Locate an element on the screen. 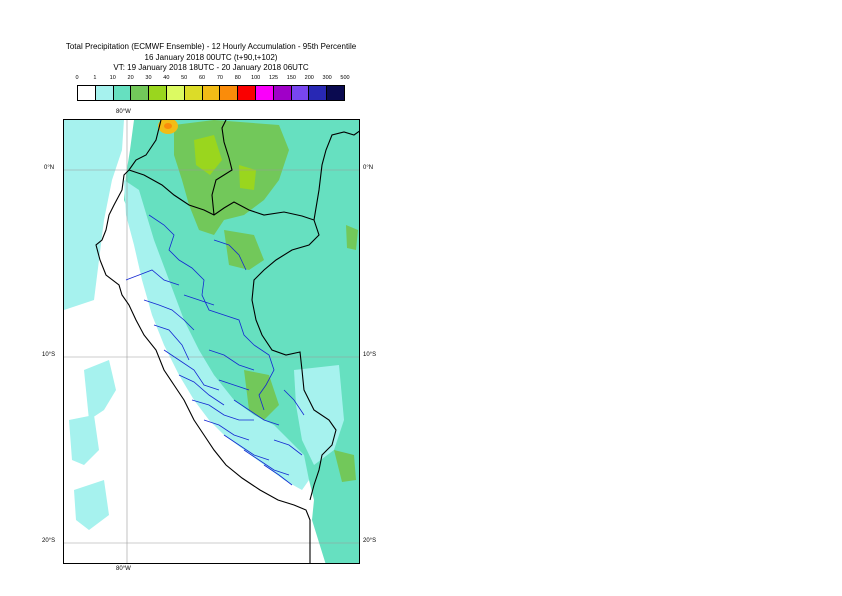 The image size is (842, 596). legend-threshold-labels: 0 1 10 20 30 40 50 60 70 80 100 125 150 200 300 500 is located at coordinates (216, 80).